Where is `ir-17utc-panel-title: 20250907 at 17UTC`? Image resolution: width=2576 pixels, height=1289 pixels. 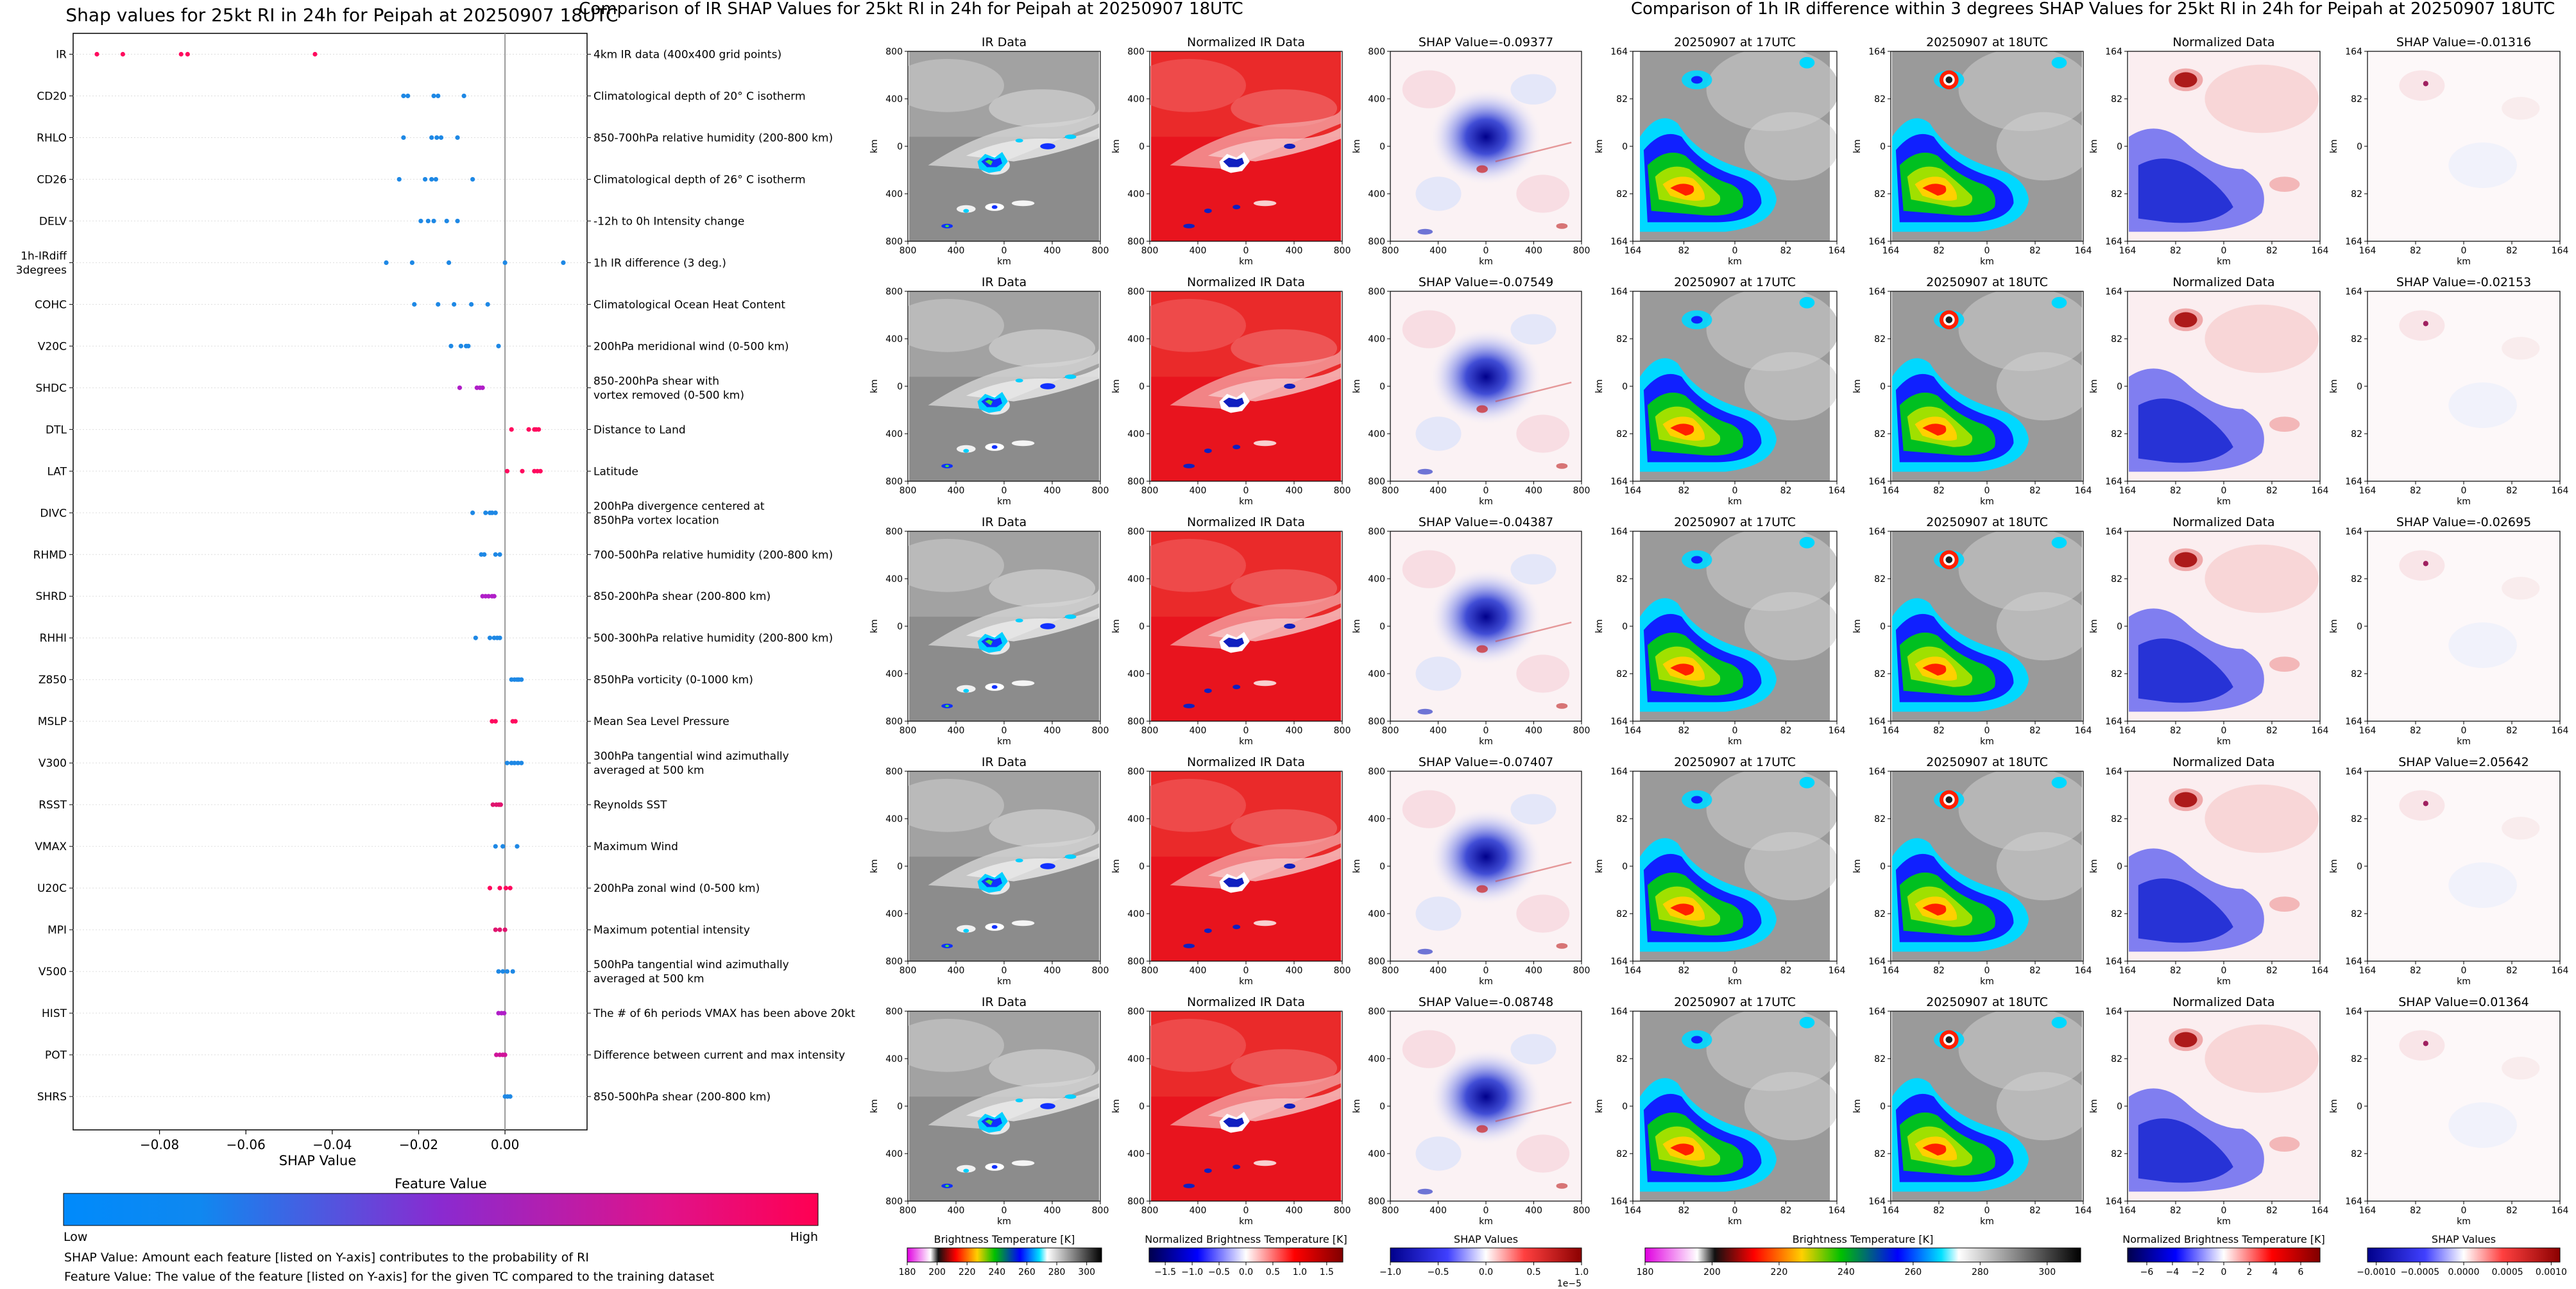
ir-17utc-panel-title: 20250907 at 17UTC is located at coordinates (1735, 1002).